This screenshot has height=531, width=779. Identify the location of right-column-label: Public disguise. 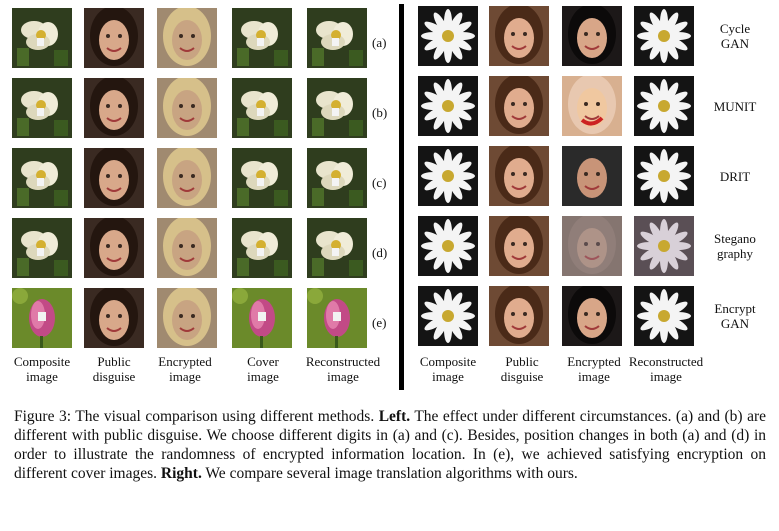
(522, 369).